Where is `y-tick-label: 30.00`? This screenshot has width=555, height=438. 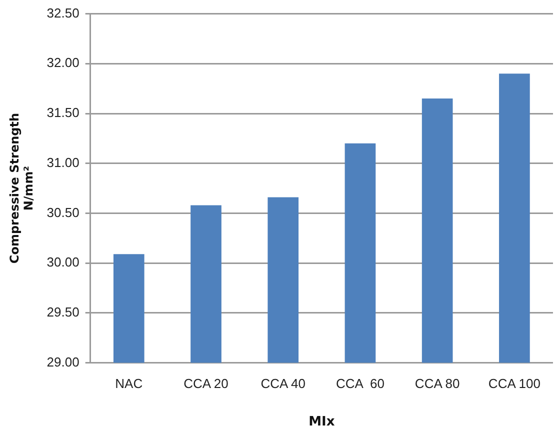
y-tick-label: 30.00 is located at coordinates (63, 262).